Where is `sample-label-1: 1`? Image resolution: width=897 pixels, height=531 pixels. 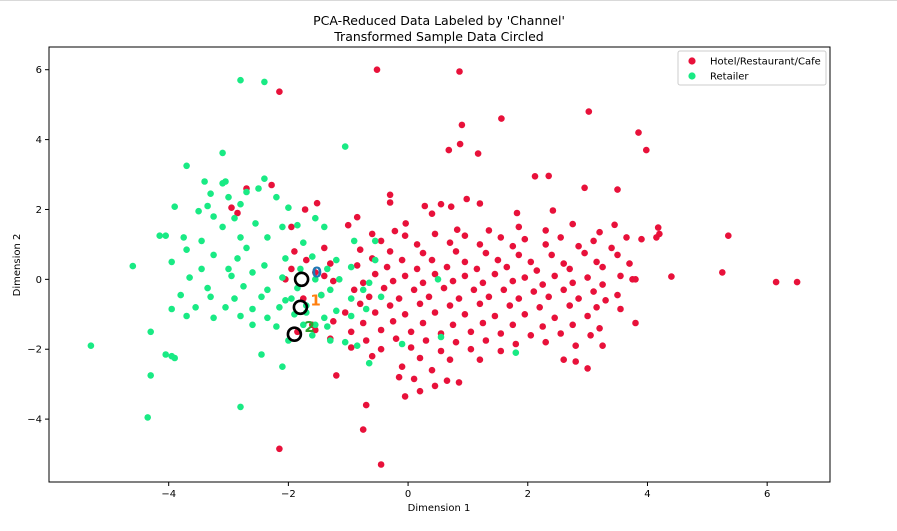 sample-label-1: 1 is located at coordinates (315, 300).